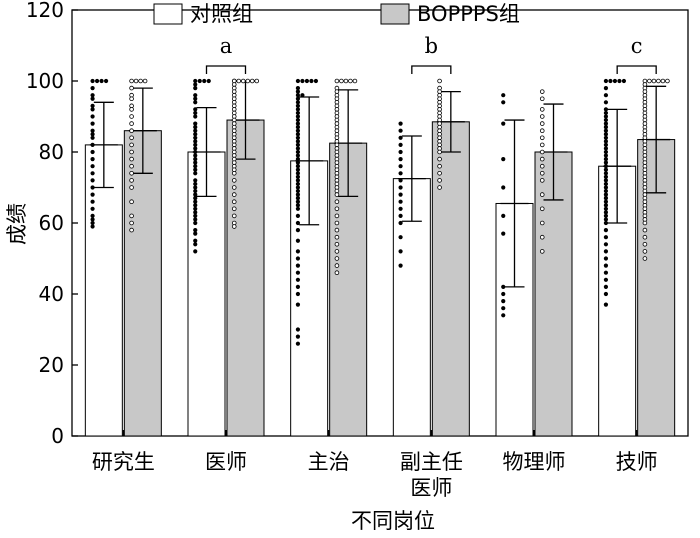  Describe the element at coordinates (468, 14) in the screenshot. I see `legend-label-boppps: BOPPPS组` at that location.